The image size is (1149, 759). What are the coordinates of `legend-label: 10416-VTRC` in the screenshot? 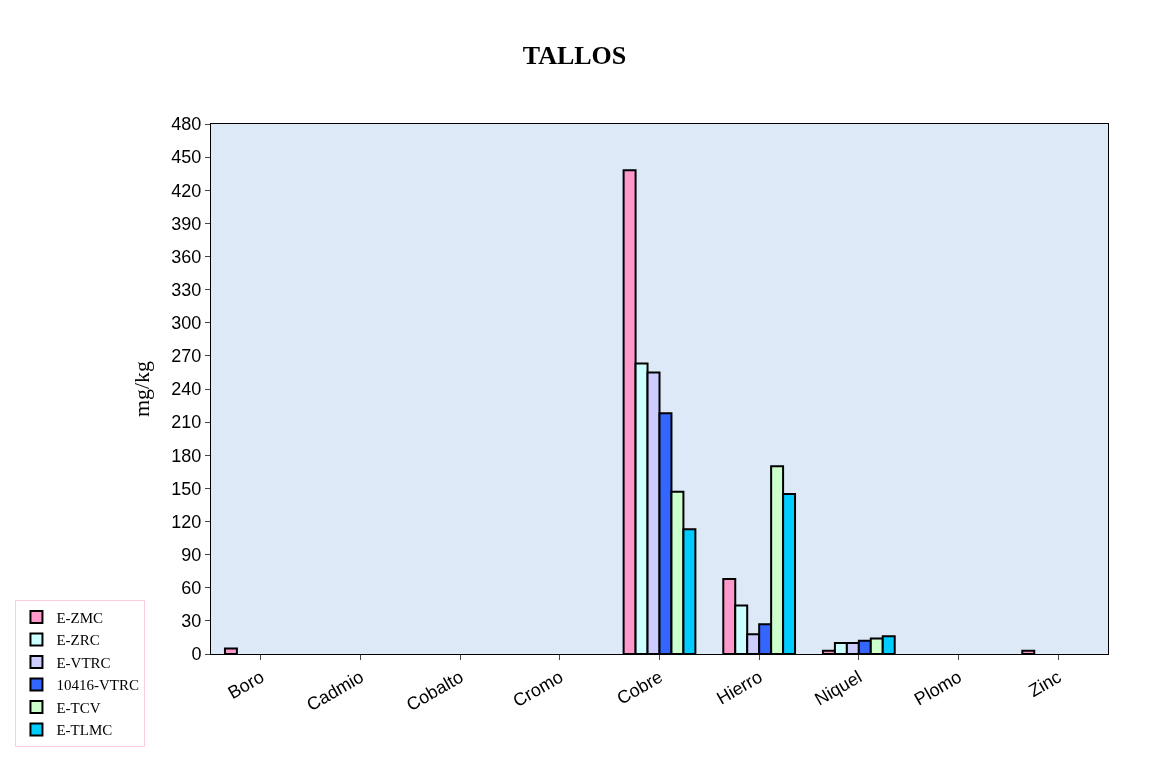 It's located at (97, 685).